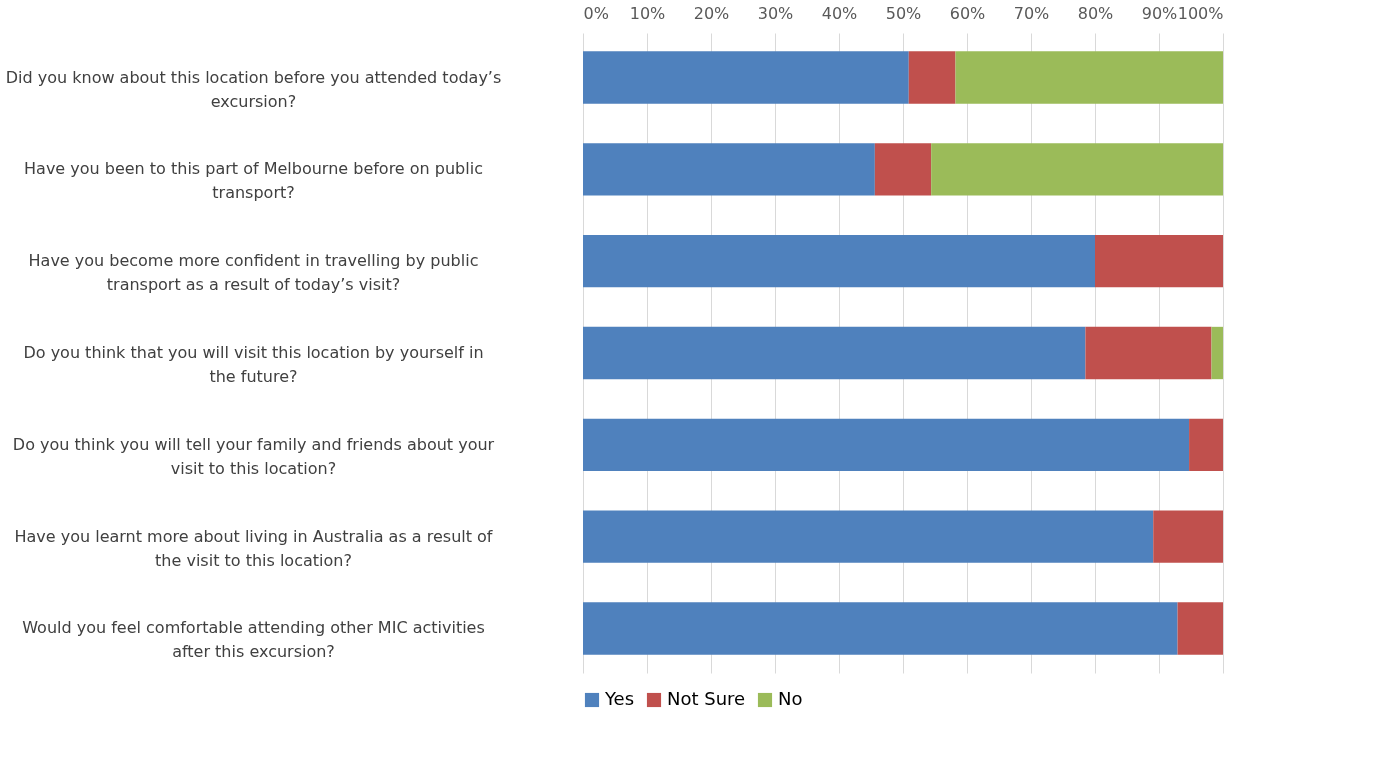 The height and width of the screenshot is (766, 1384). I want to click on x-tick-label: 30%, so click(775, 13).